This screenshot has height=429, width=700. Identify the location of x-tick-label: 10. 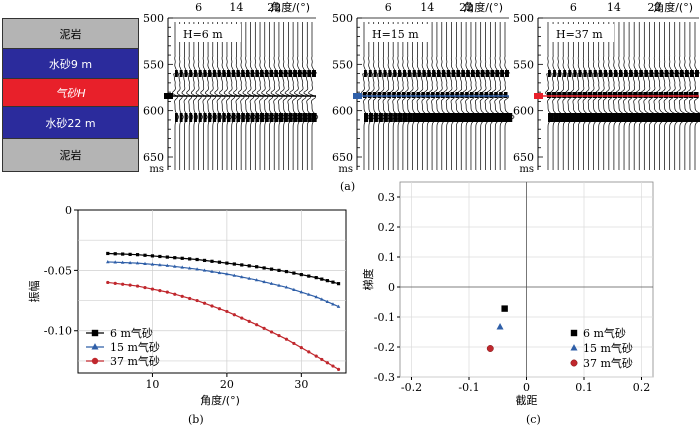
(152, 384).